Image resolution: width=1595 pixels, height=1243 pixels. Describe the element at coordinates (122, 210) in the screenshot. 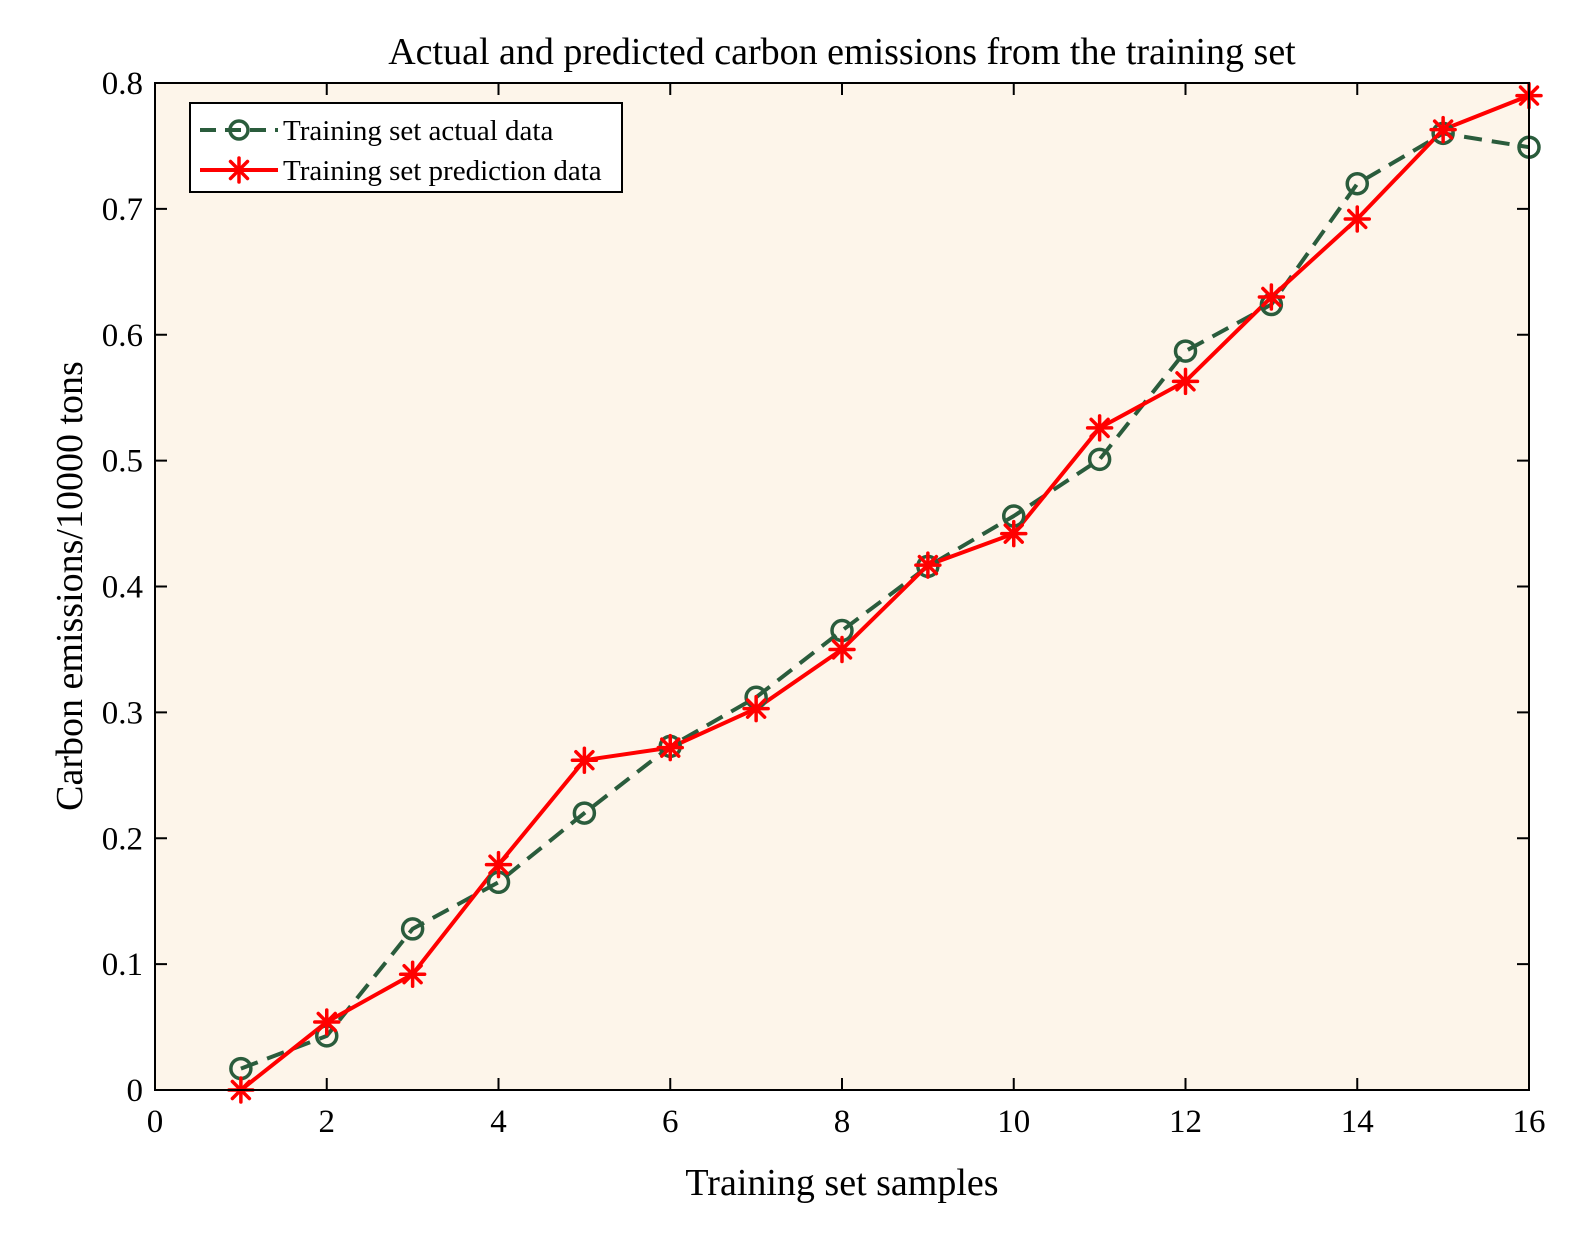

I see `y-tick-label: 0.7` at that location.